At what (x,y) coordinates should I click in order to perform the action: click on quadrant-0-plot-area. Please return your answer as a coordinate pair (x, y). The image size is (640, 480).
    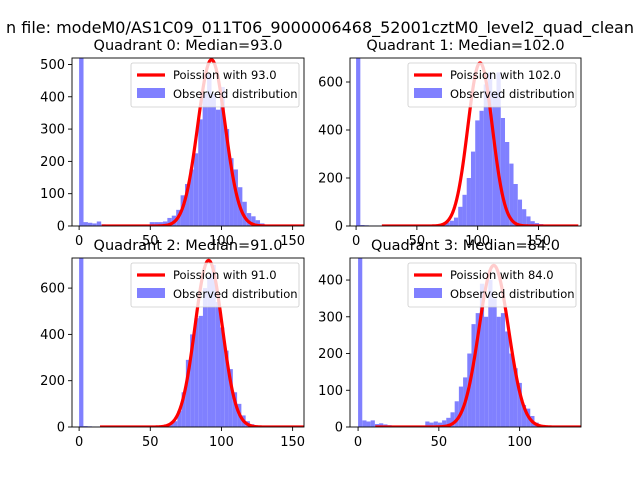
    Looking at the image, I should click on (191, 142).